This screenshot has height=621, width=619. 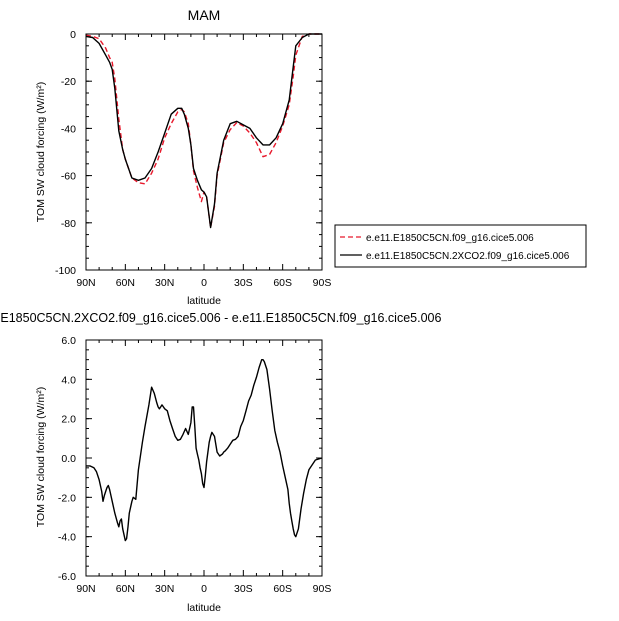 What do you see at coordinates (67, 577) in the screenshot?
I see `bottom-y-tick-label: -6.0` at bounding box center [67, 577].